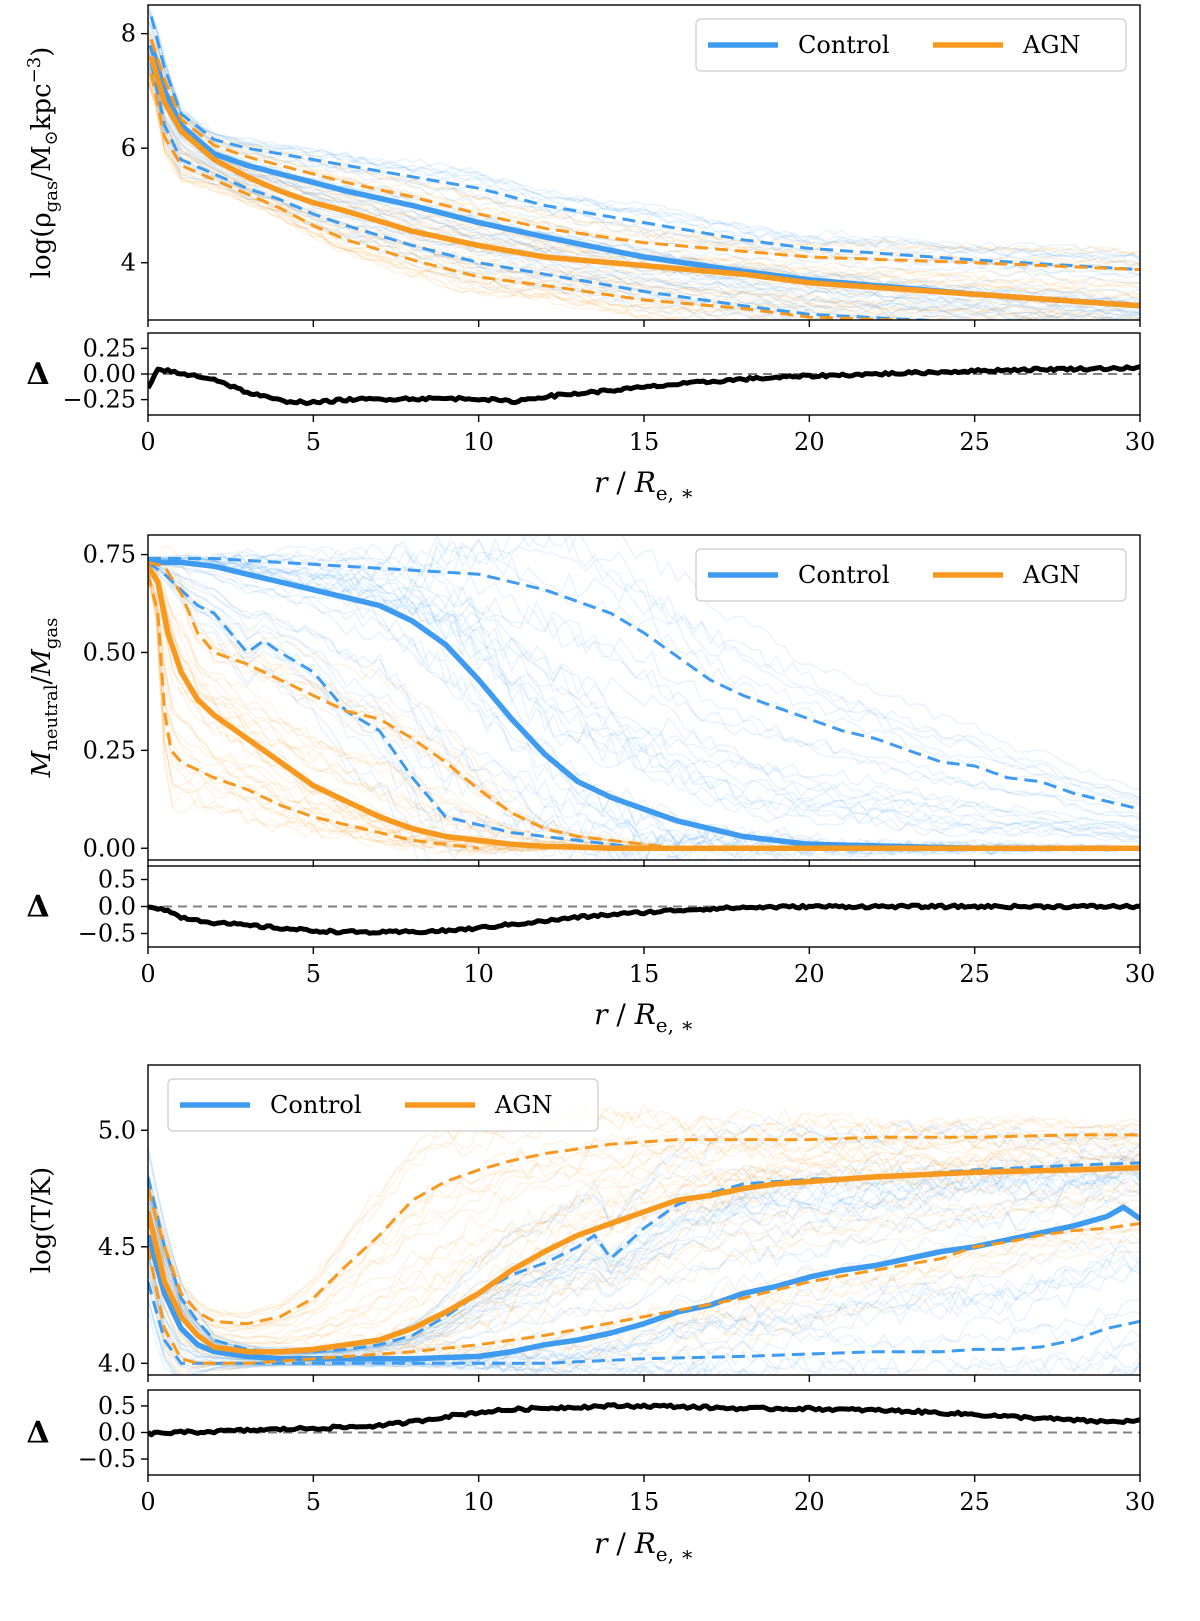  What do you see at coordinates (644, 1546) in the screenshot?
I see `x-axis-label: r / Re, ∗` at bounding box center [644, 1546].